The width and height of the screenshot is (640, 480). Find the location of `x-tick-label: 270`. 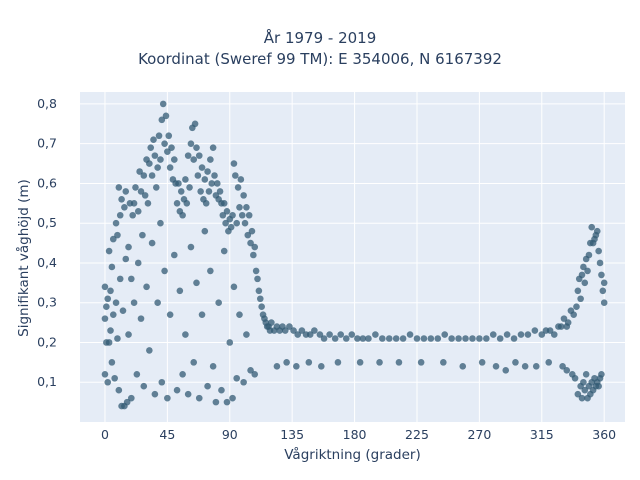

x-tick-label: 270 is located at coordinates (479, 434).